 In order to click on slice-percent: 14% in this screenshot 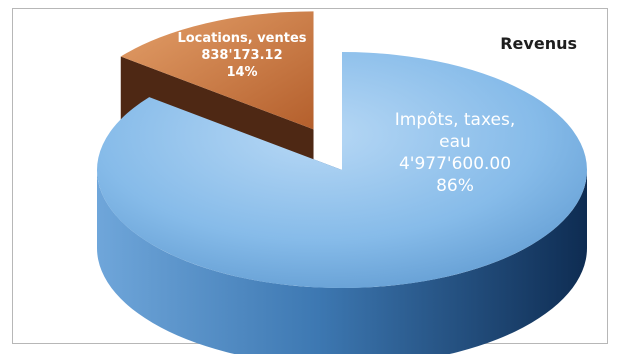, I will do `click(241, 72)`.